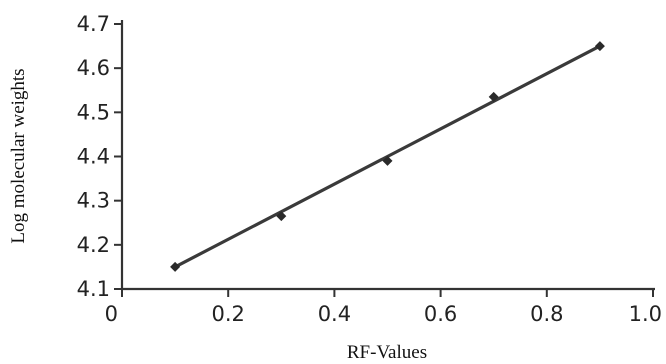  What do you see at coordinates (93, 24) in the screenshot?
I see `y-tick-label: 4.7` at bounding box center [93, 24].